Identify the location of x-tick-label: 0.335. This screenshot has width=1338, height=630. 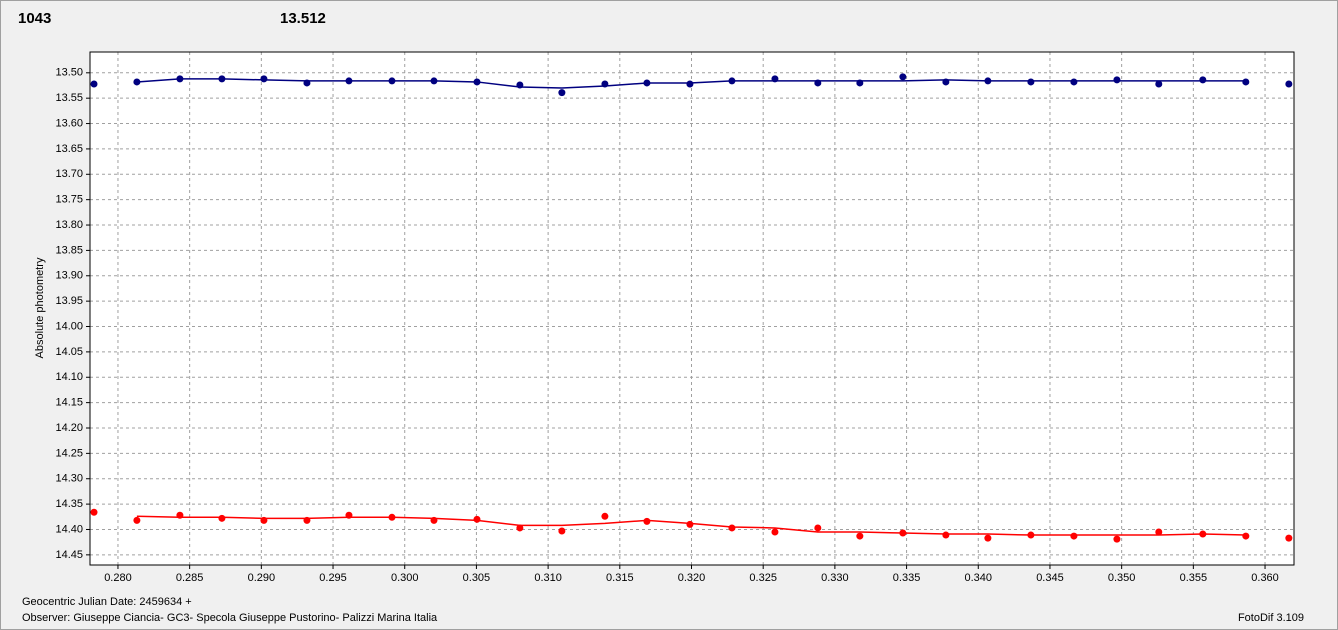
(907, 578).